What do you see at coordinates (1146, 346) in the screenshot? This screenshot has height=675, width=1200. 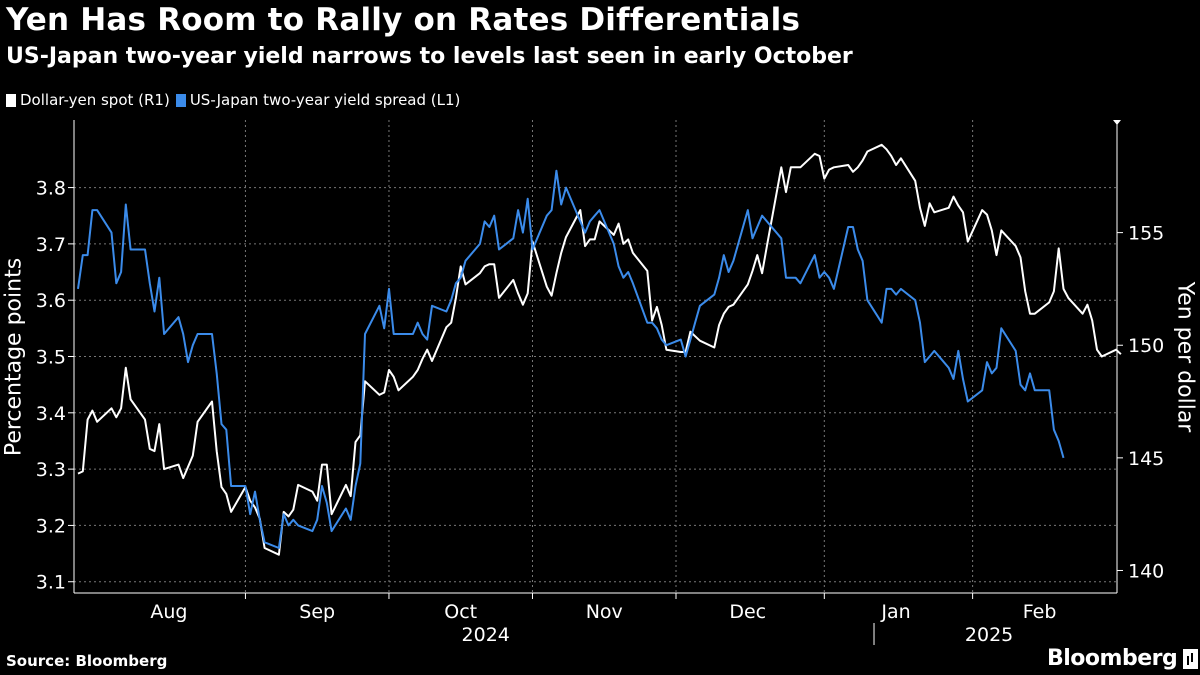 I see `y-right-tick-label: 150` at bounding box center [1146, 346].